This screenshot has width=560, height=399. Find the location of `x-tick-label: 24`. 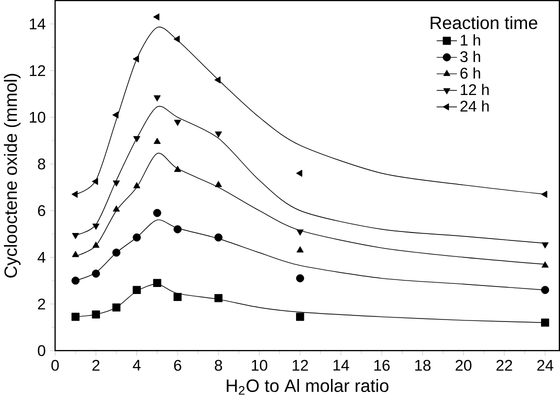

x-tick-label: 24 is located at coordinates (545, 365).